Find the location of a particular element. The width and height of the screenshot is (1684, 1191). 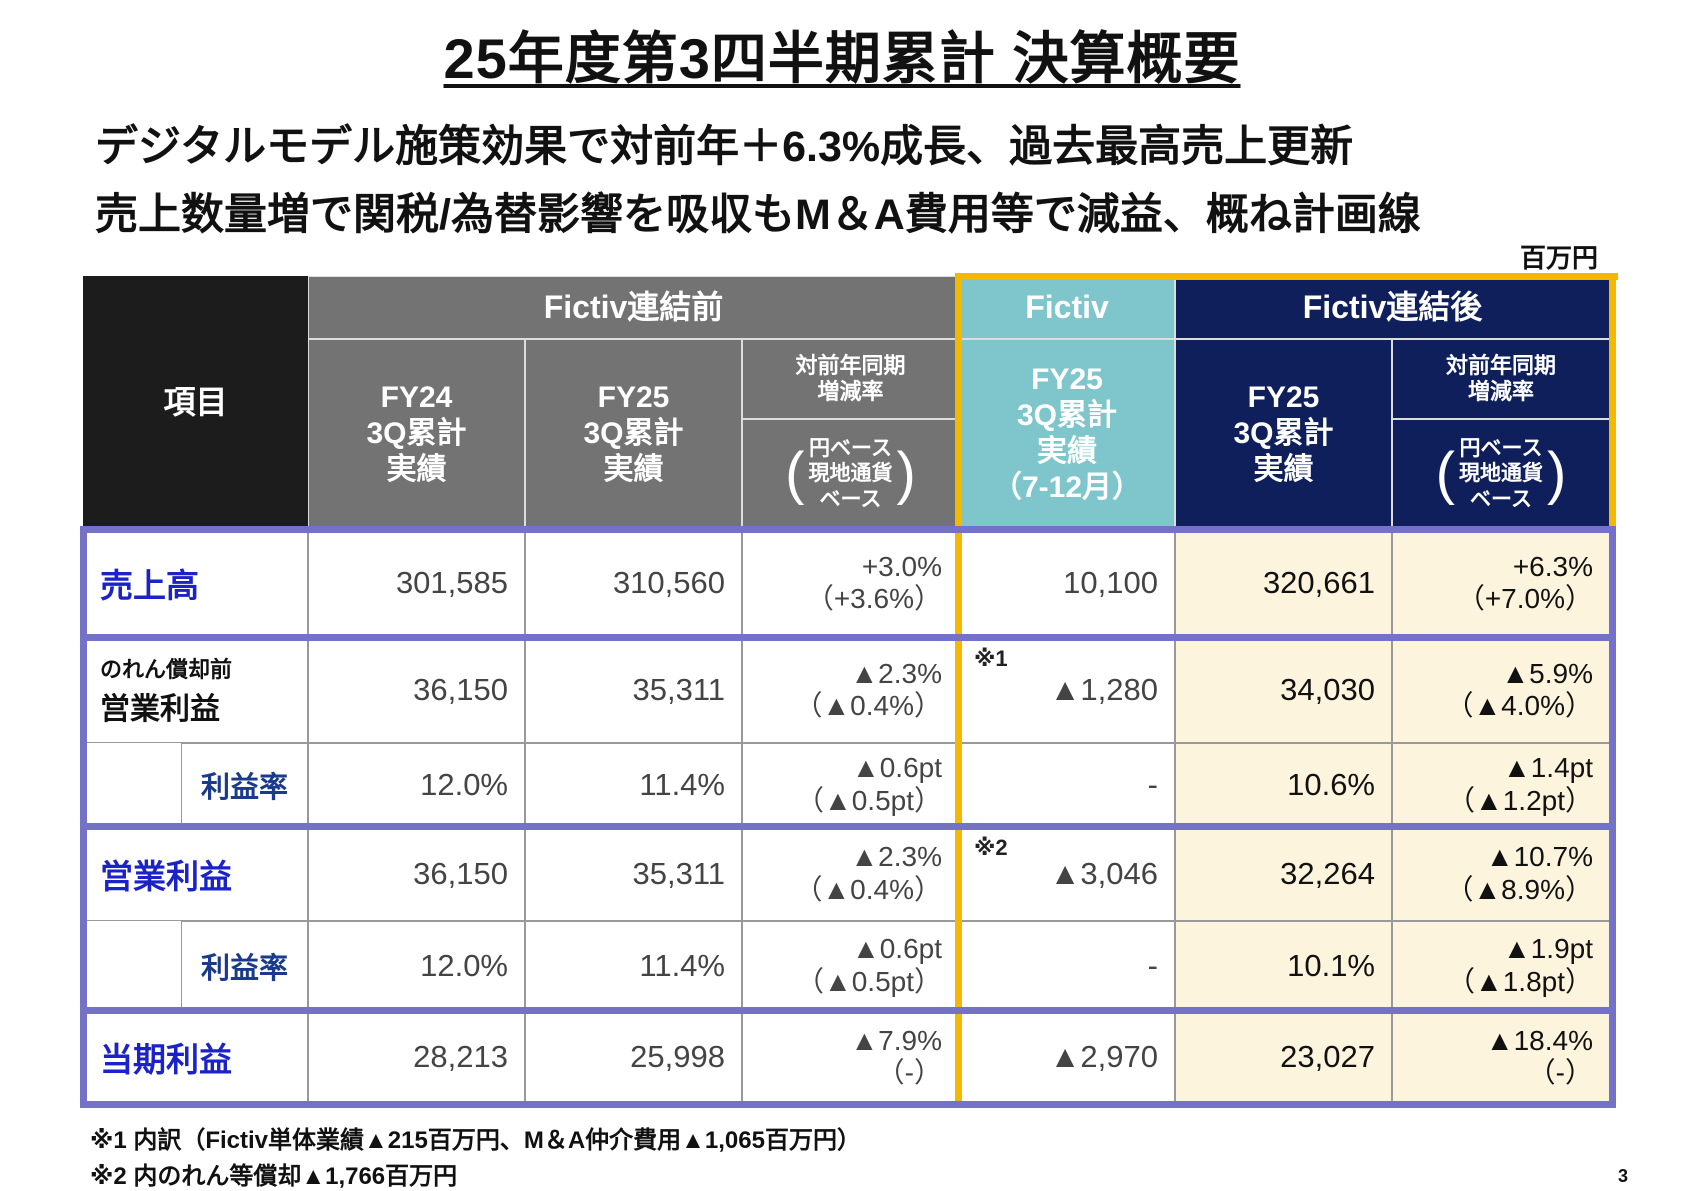

row-label-text: 利益率 is located at coordinates (244, 787).